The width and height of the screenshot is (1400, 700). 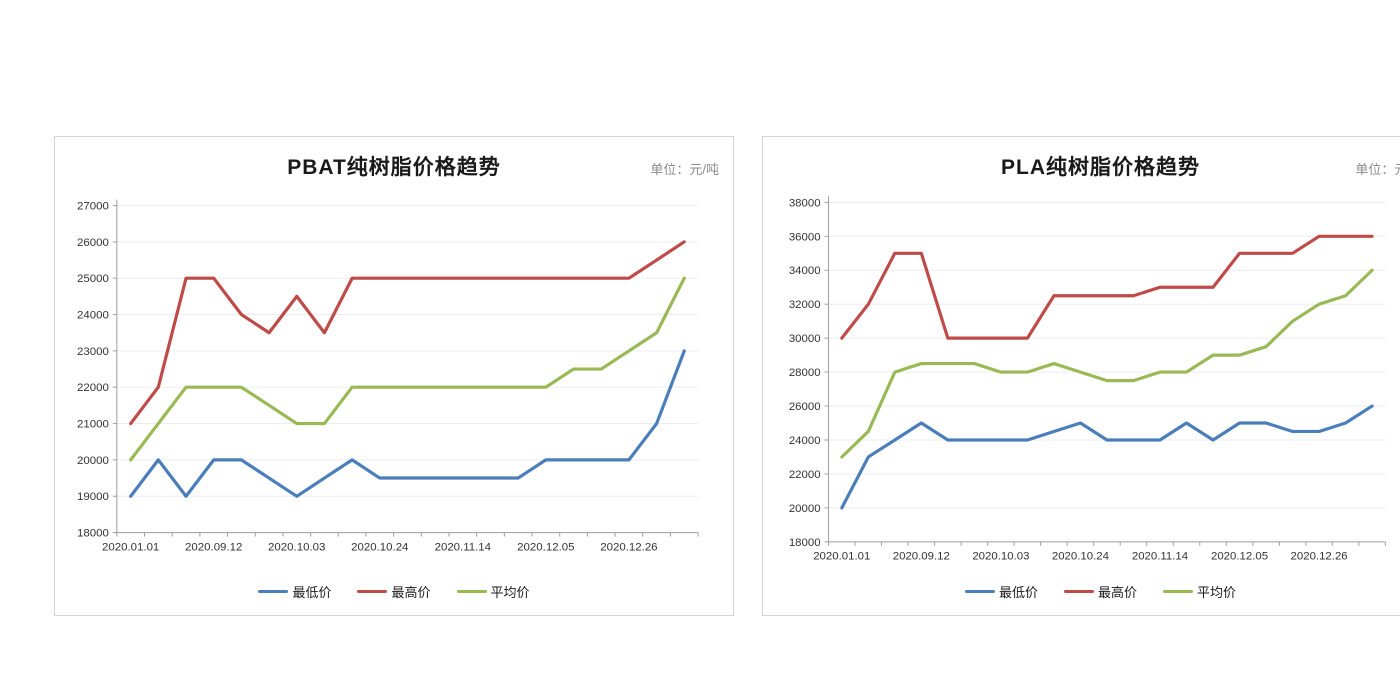 I want to click on chart-title: PLA纯树脂价格趋势, so click(x=1100, y=167).